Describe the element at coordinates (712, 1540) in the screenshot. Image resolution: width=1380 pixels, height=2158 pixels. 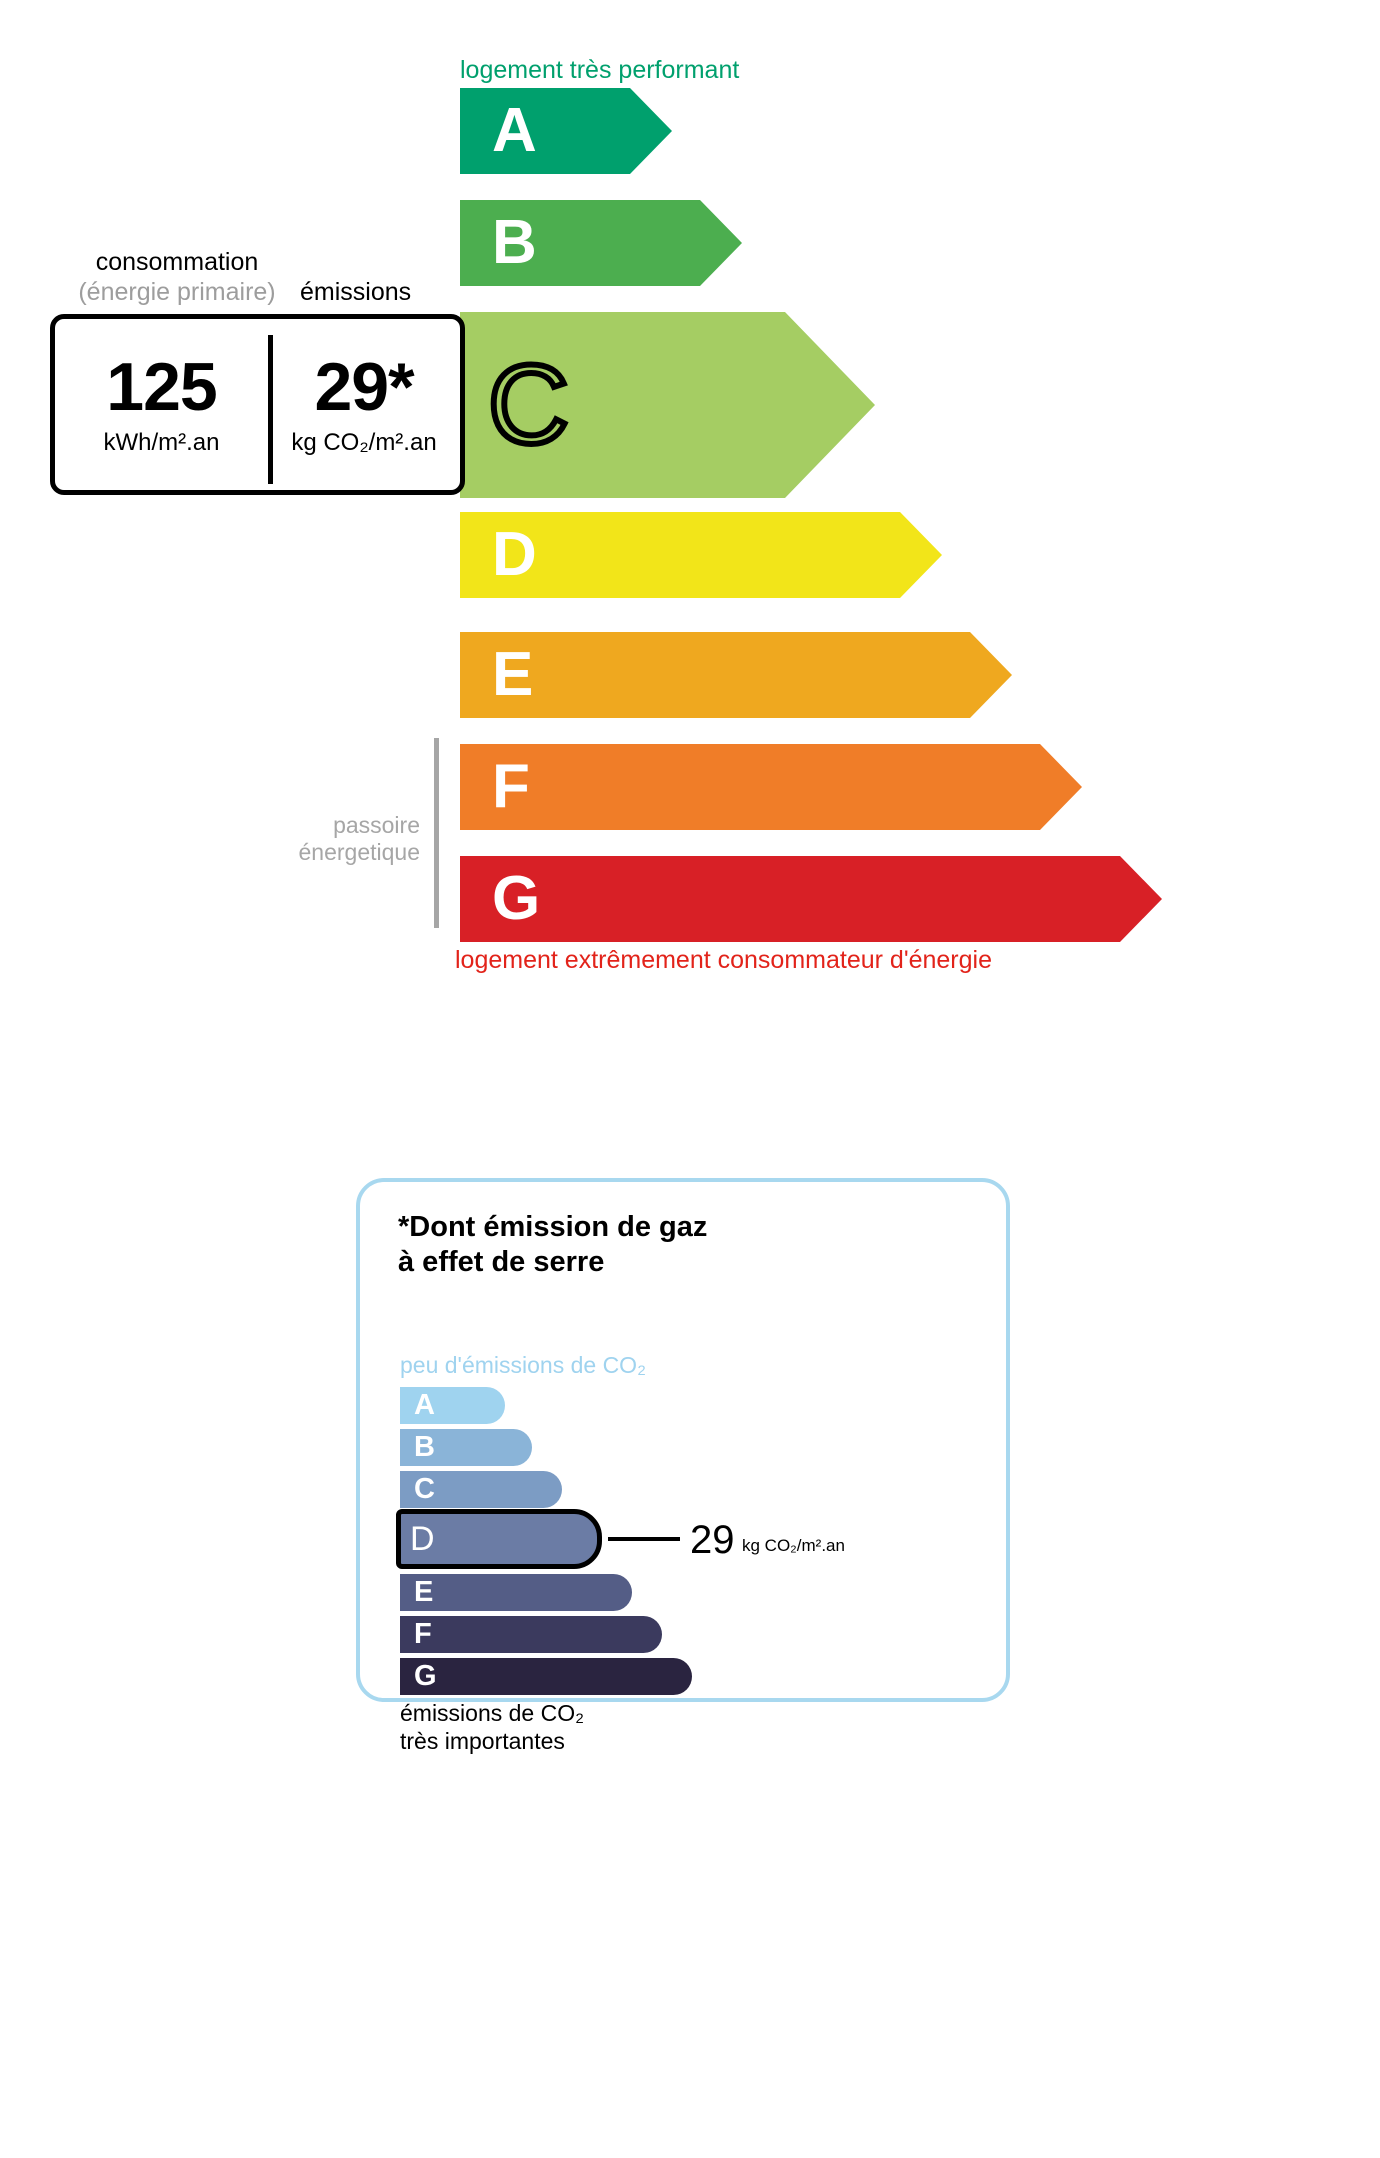
I see `ges-value: 29` at that location.